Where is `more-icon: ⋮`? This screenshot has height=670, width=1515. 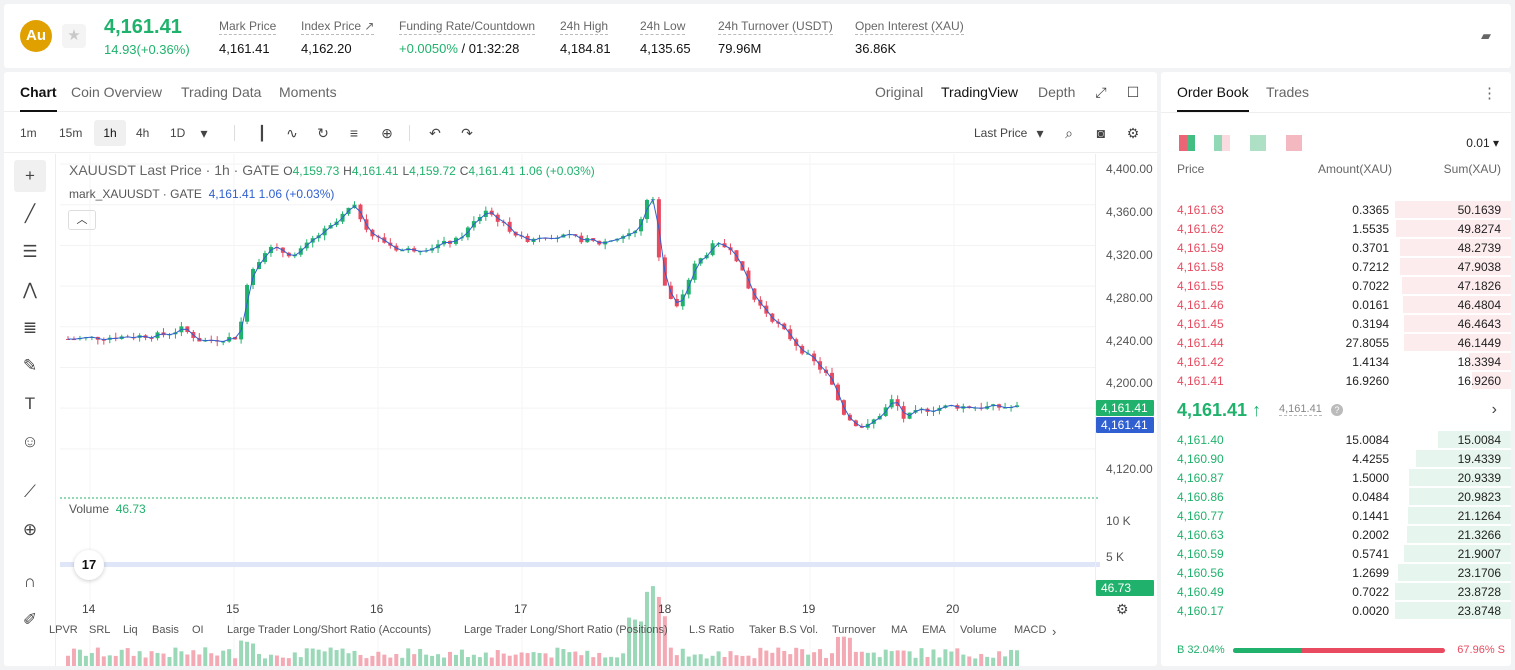 more-icon: ⋮ is located at coordinates (1489, 93).